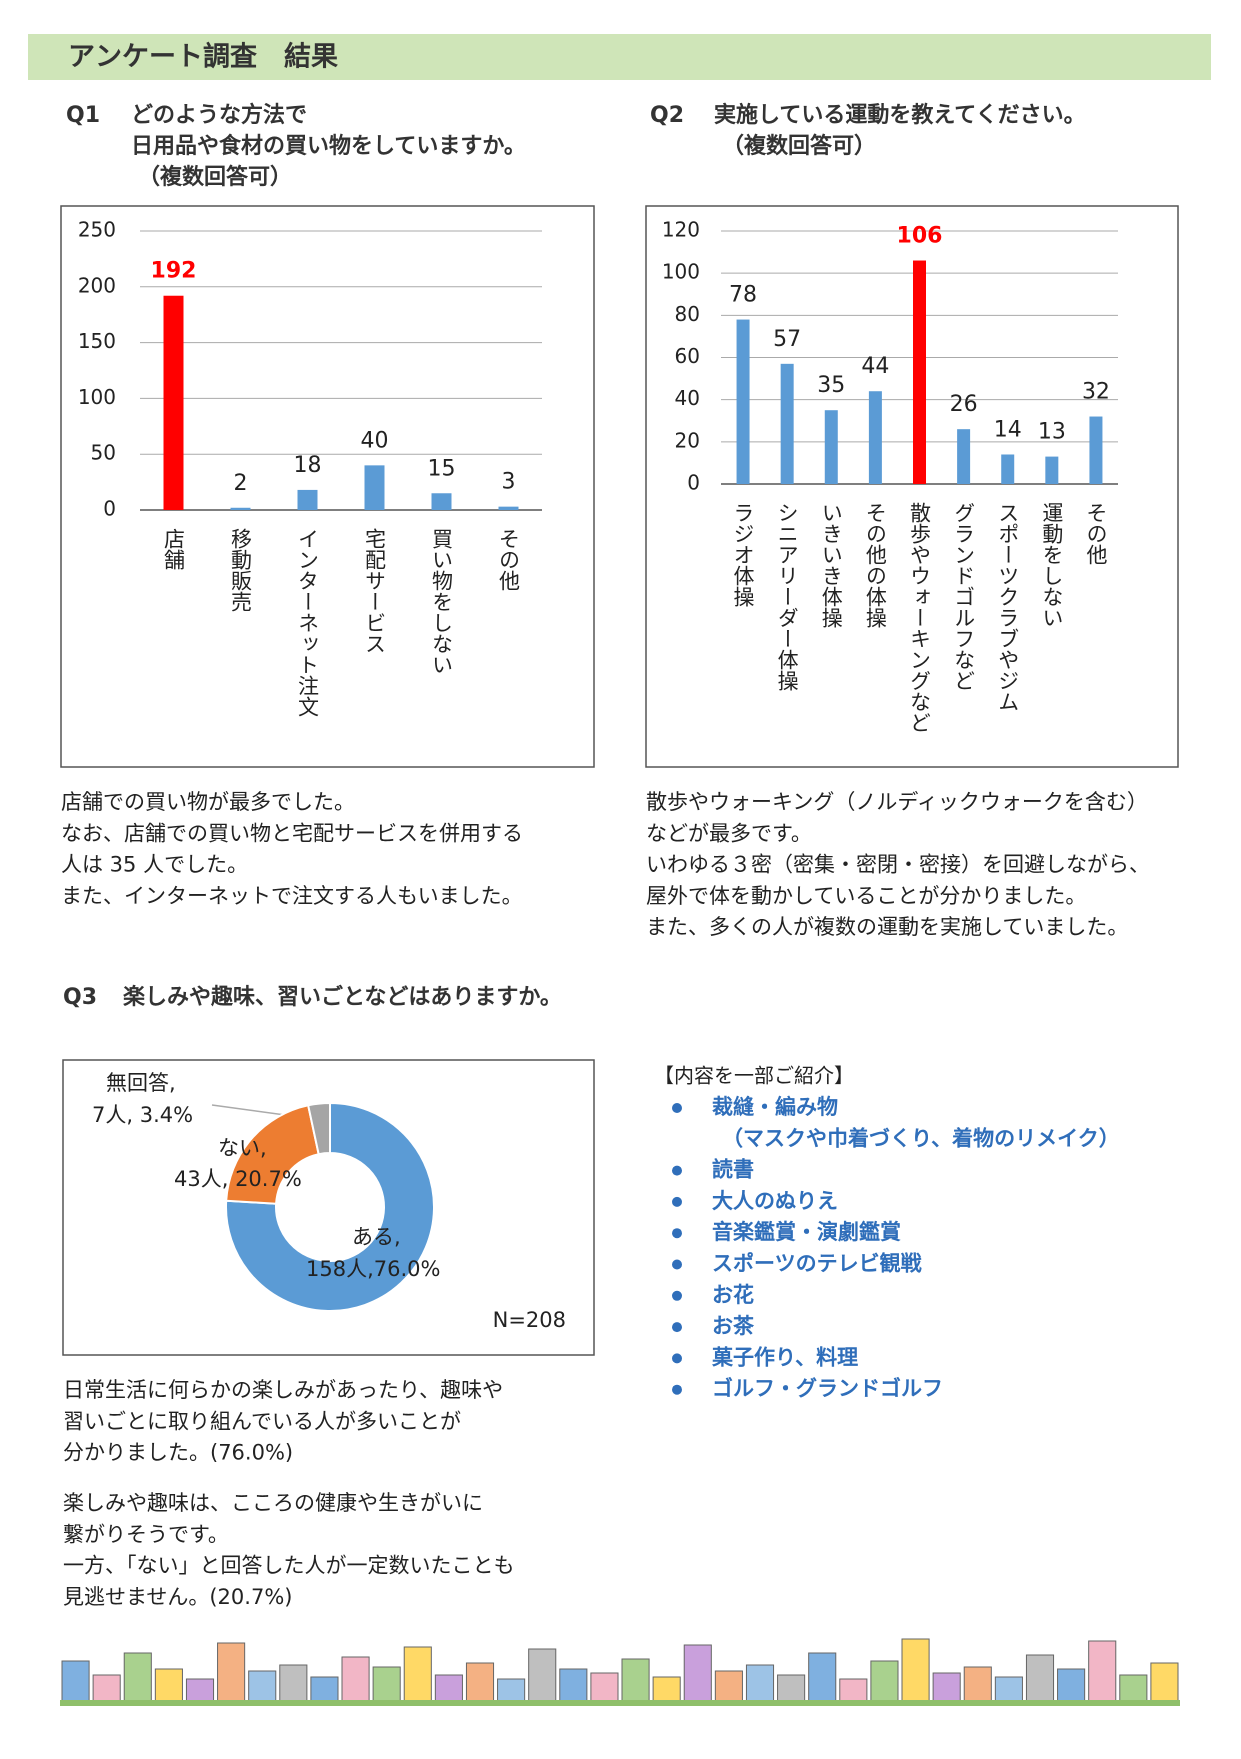  What do you see at coordinates (442, 468) in the screenshot?
I see `data-label: 15` at bounding box center [442, 468].